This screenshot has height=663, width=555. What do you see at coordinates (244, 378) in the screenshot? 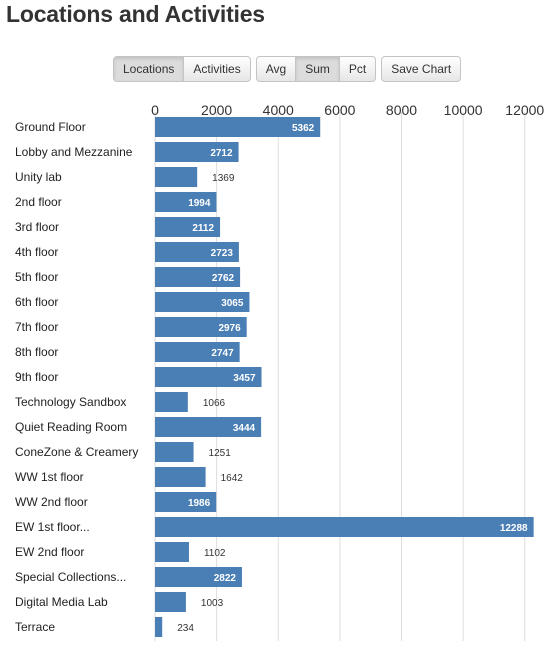
I see `bar-value-label: 3457` at bounding box center [244, 378].